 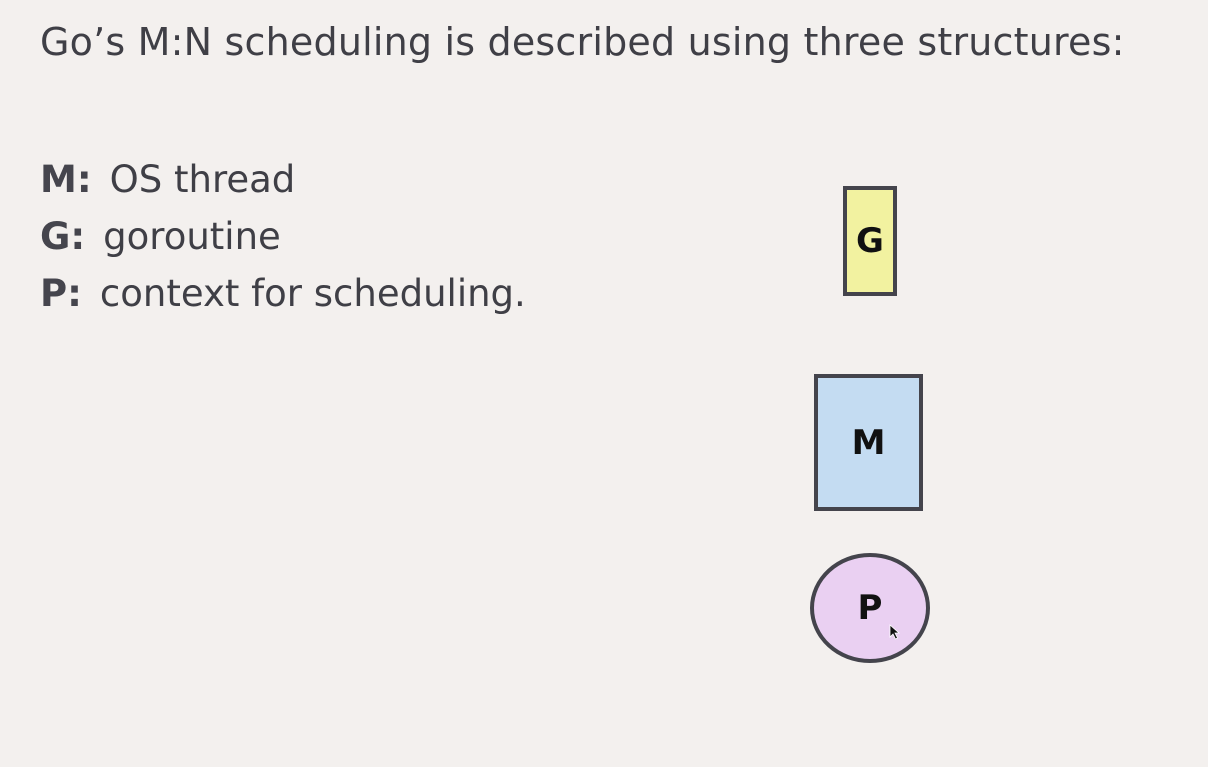 I want to click on definition-m: M: OS thread, so click(x=283, y=186).